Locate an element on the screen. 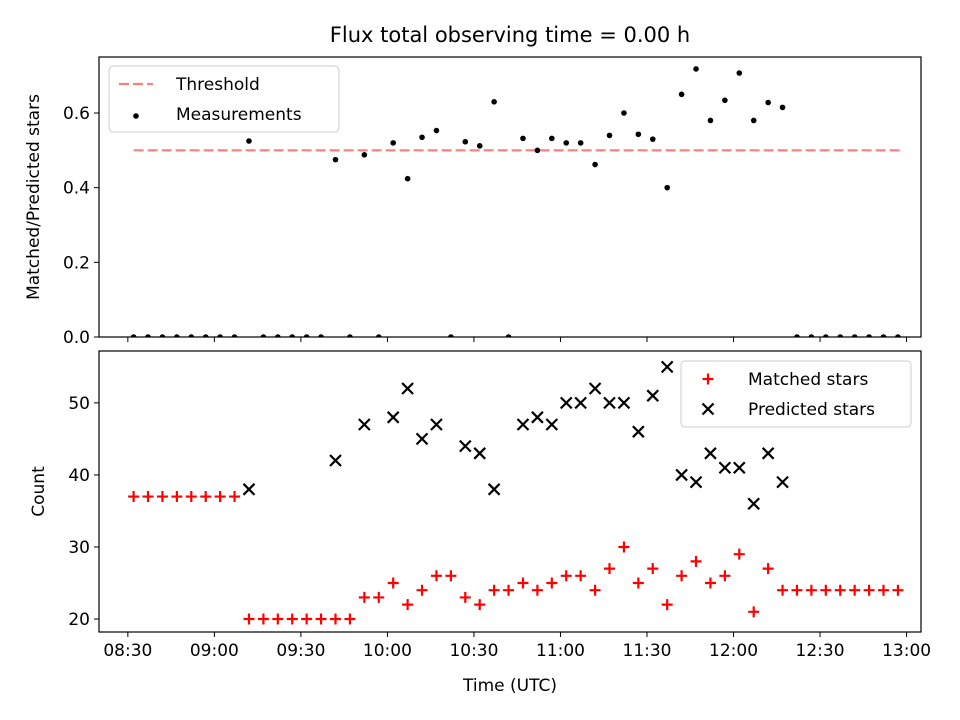 Image resolution: width=960 pixels, height=720 pixels. legend-label: Matched stars is located at coordinates (808, 380).